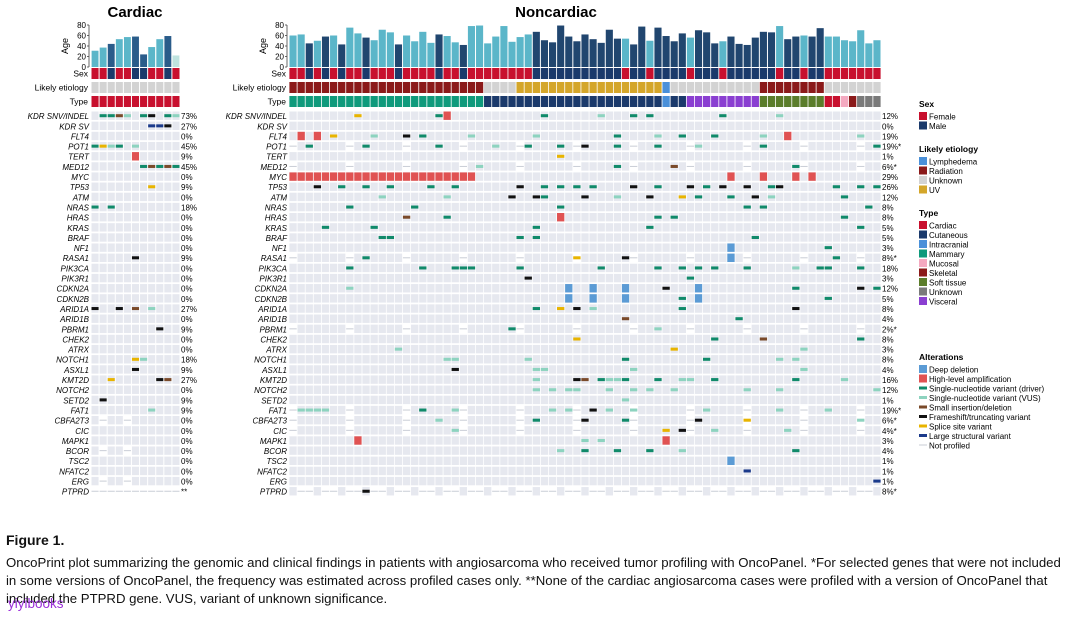 The width and height of the screenshot is (1080, 620). I want to click on sex-cell, so click(820, 73).